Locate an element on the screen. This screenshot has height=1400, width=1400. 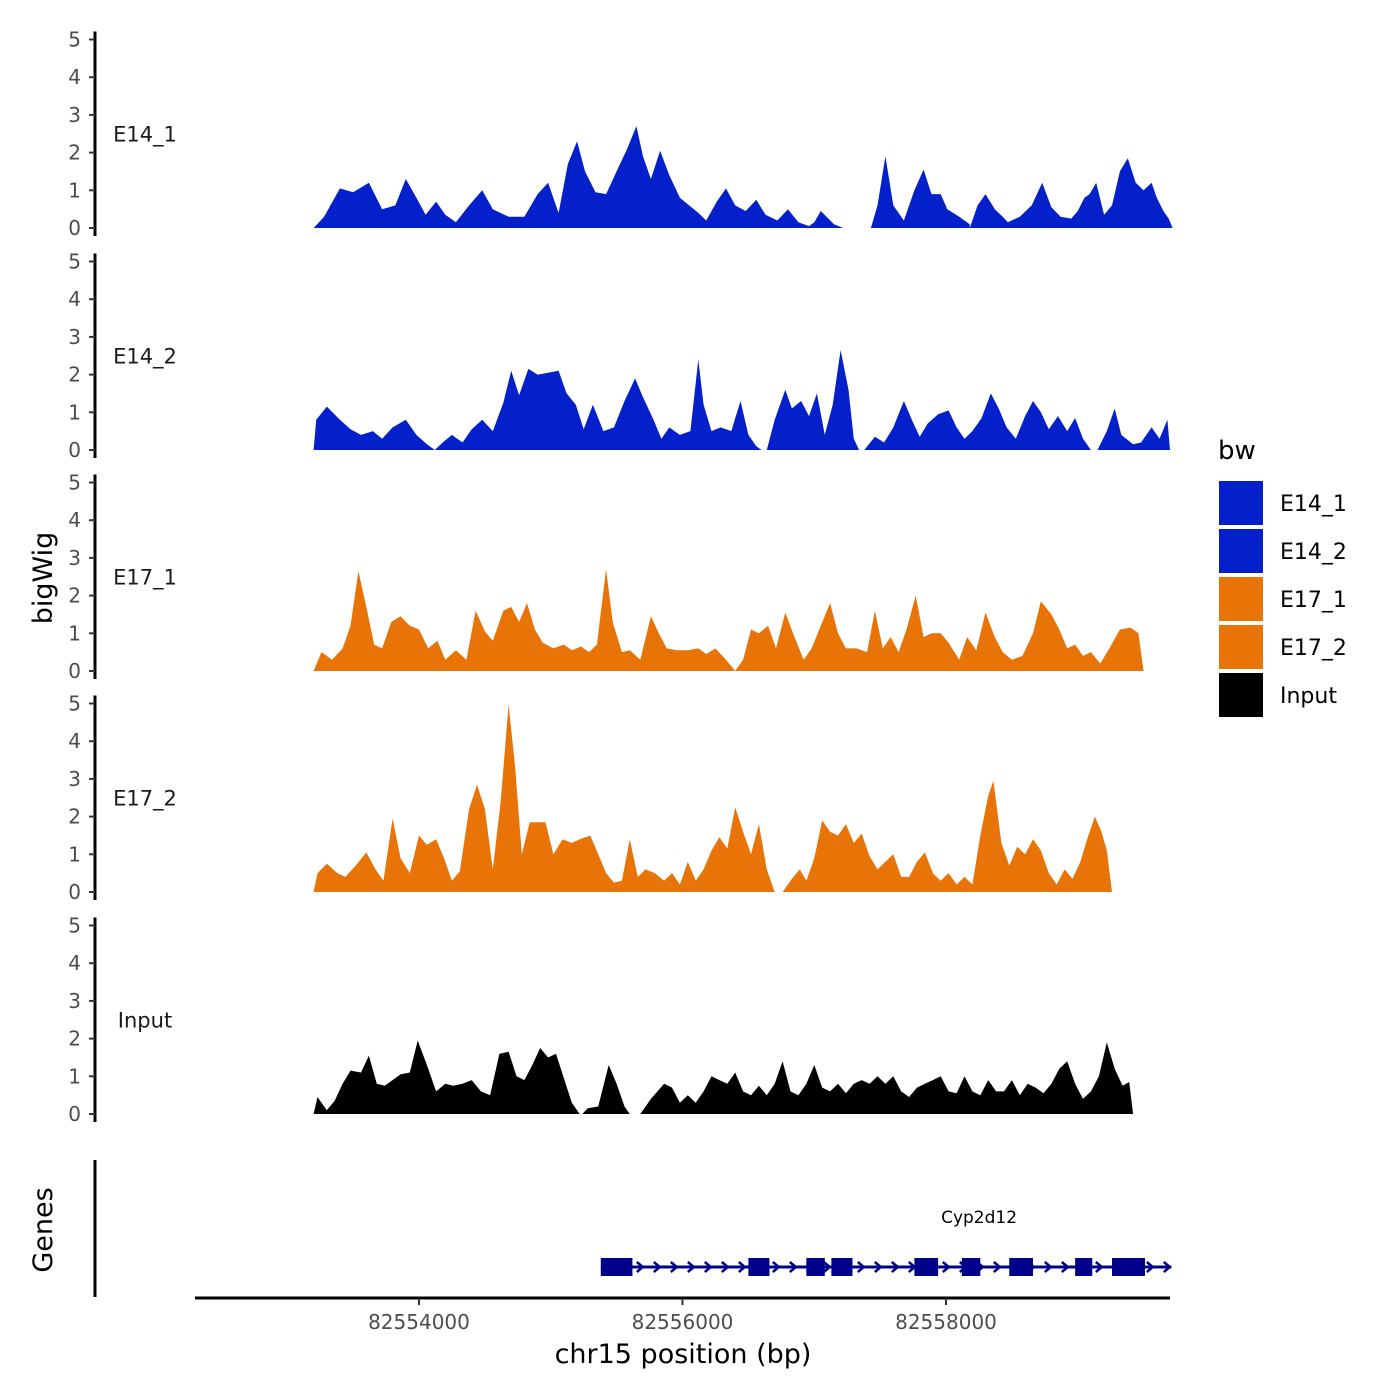
legend-item: E14_1 is located at coordinates (1282, 503).